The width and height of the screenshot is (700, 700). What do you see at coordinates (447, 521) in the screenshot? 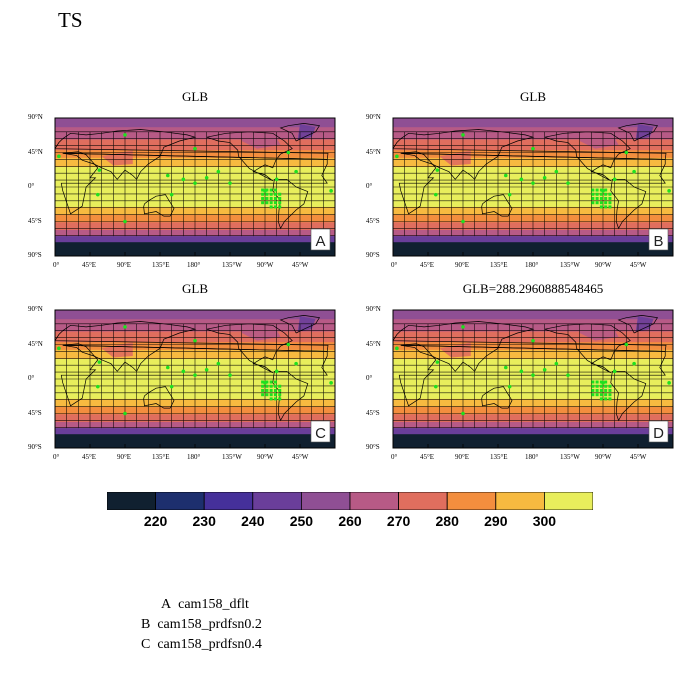
I see `colorbar-label: 280` at bounding box center [447, 521].